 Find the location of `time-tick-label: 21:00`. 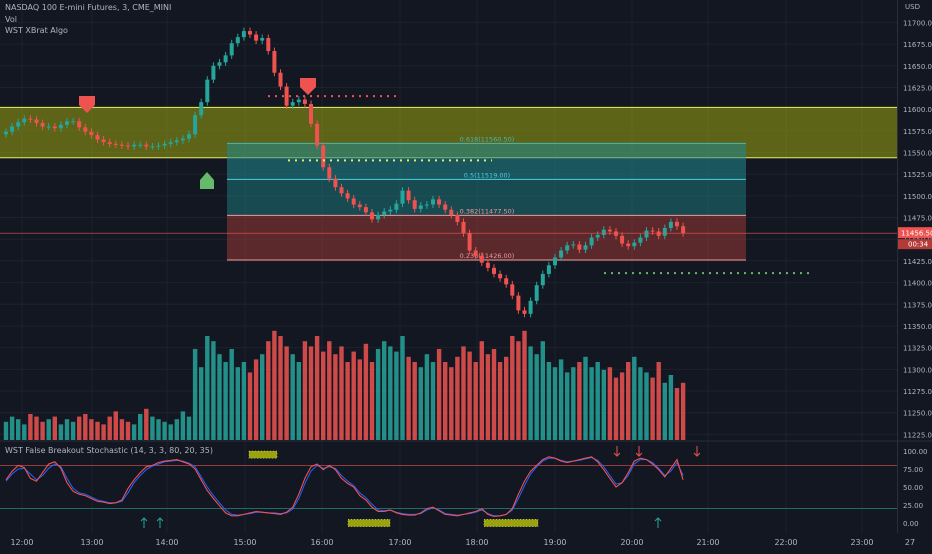

time-tick-label: 21:00 is located at coordinates (707, 542).